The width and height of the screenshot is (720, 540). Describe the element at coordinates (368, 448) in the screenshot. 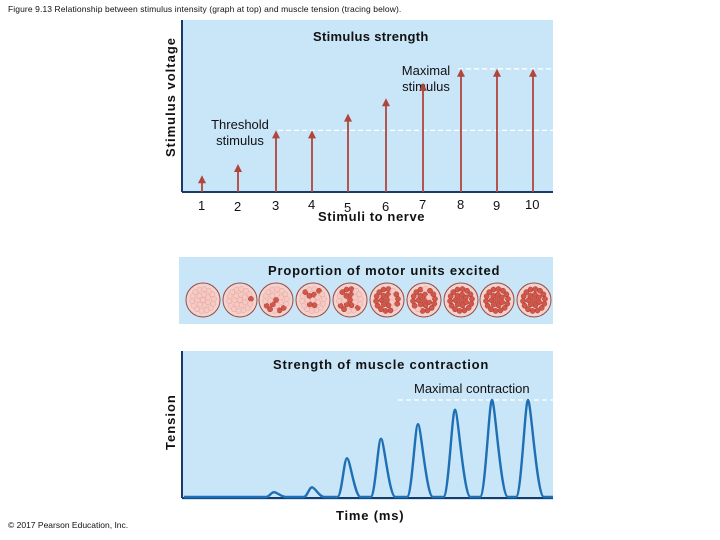

I see `tension-trace` at that location.